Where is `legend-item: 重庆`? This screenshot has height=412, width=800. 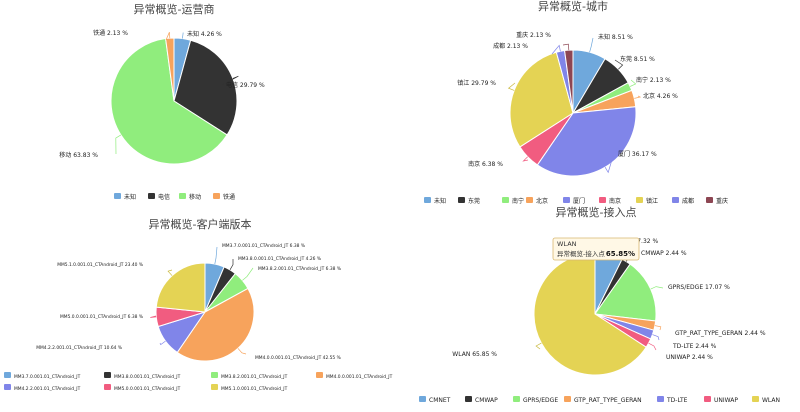 legend-item: 重庆 is located at coordinates (722, 201).